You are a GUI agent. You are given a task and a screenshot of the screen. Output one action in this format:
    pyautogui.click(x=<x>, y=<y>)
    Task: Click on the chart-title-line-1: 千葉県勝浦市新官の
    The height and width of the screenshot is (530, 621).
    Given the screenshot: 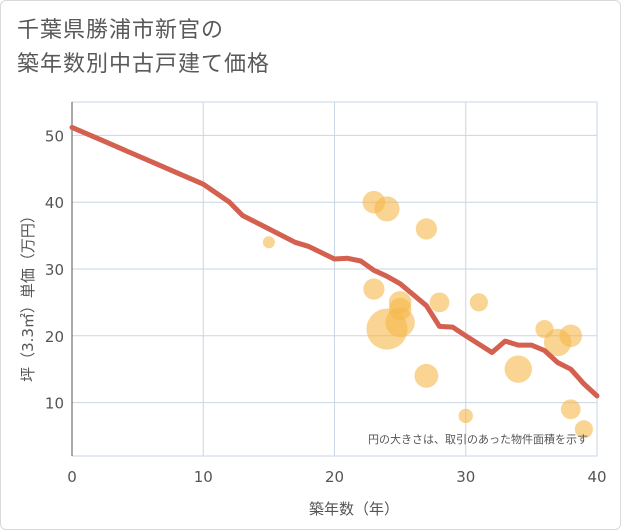 What is the action you would take?
    pyautogui.click(x=121, y=30)
    